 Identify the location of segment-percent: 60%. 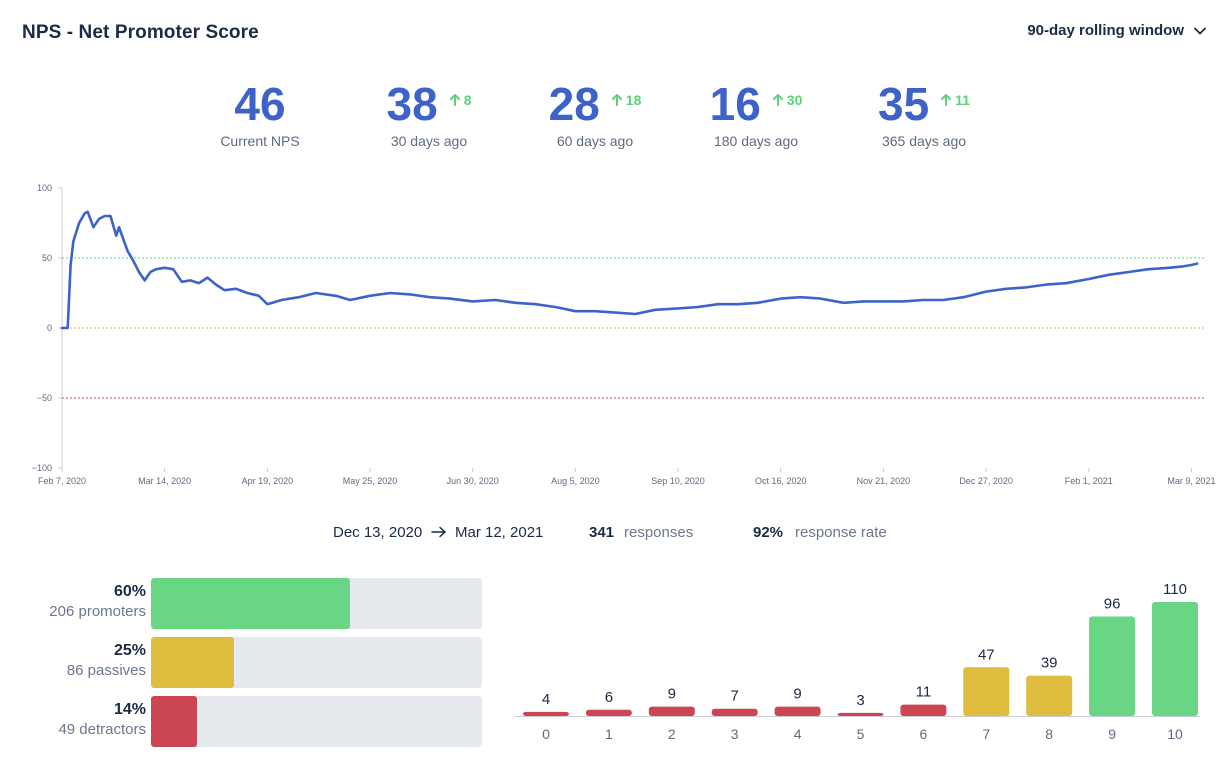
(129, 591).